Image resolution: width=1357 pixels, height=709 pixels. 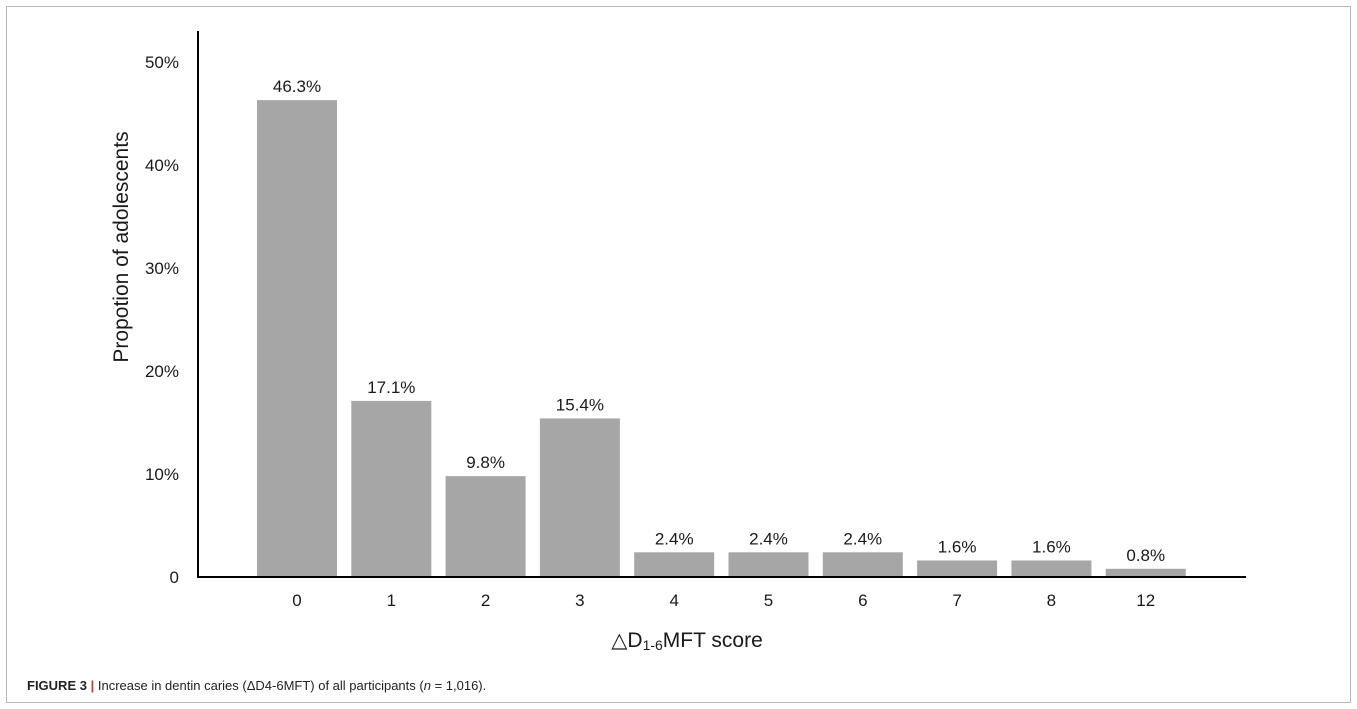 I want to click on x-tick-label-4: 4, so click(x=673, y=600).